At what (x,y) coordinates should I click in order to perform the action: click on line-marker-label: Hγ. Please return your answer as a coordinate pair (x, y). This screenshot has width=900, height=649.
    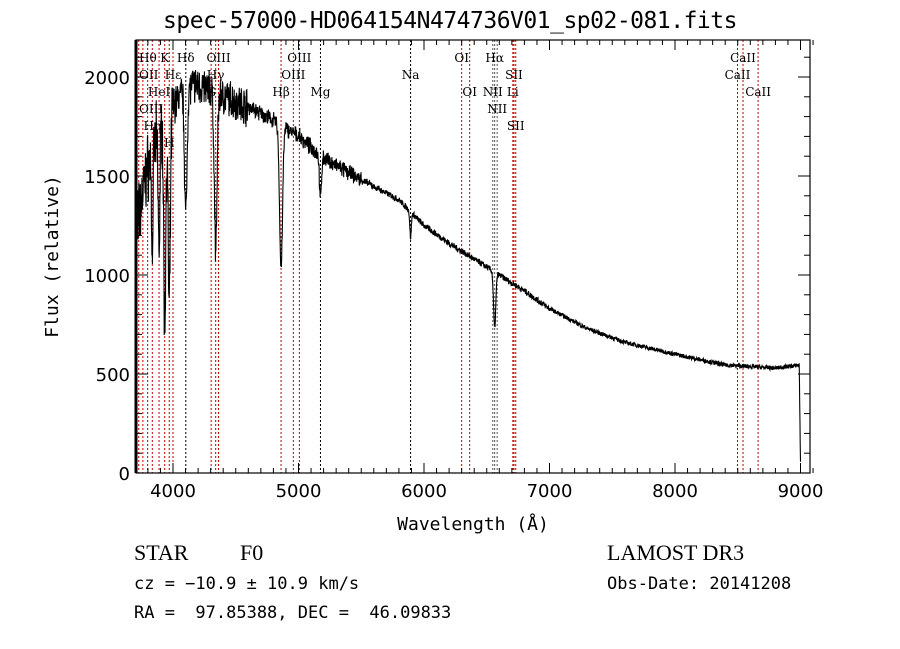
    Looking at the image, I should click on (216, 75).